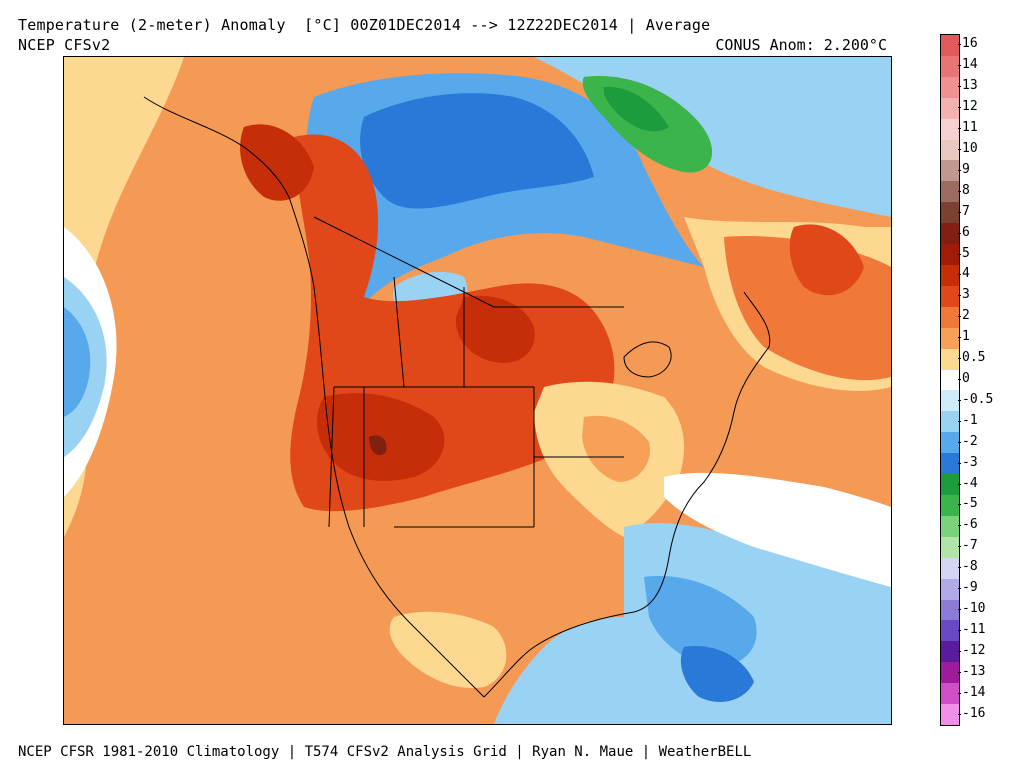 The height and width of the screenshot is (768, 1024). I want to click on colorbar-label: -0.5, so click(977, 399).